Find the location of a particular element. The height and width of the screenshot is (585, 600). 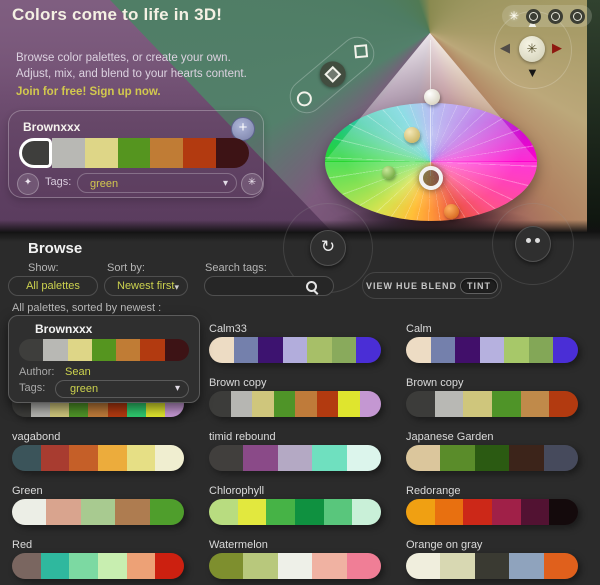

palette-card: Brown copy is located at coordinates (495, 403).